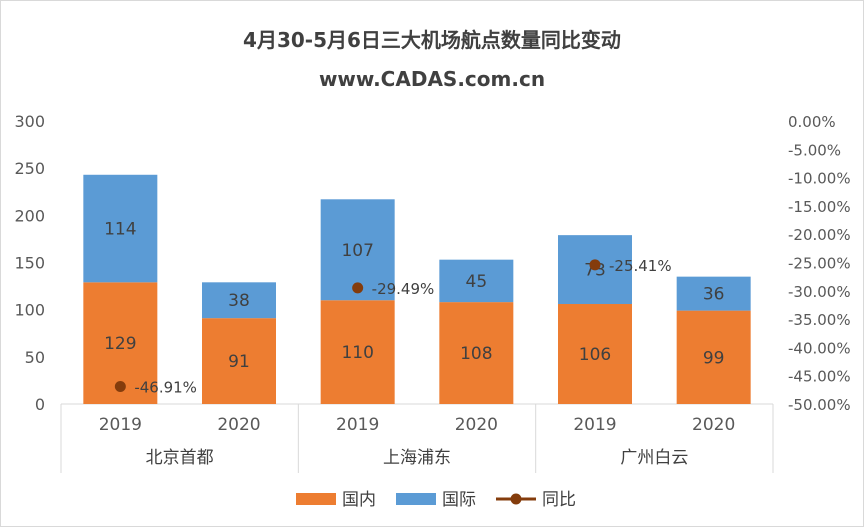 The image size is (864, 527). I want to click on data-label-international: 114, so click(120, 230).